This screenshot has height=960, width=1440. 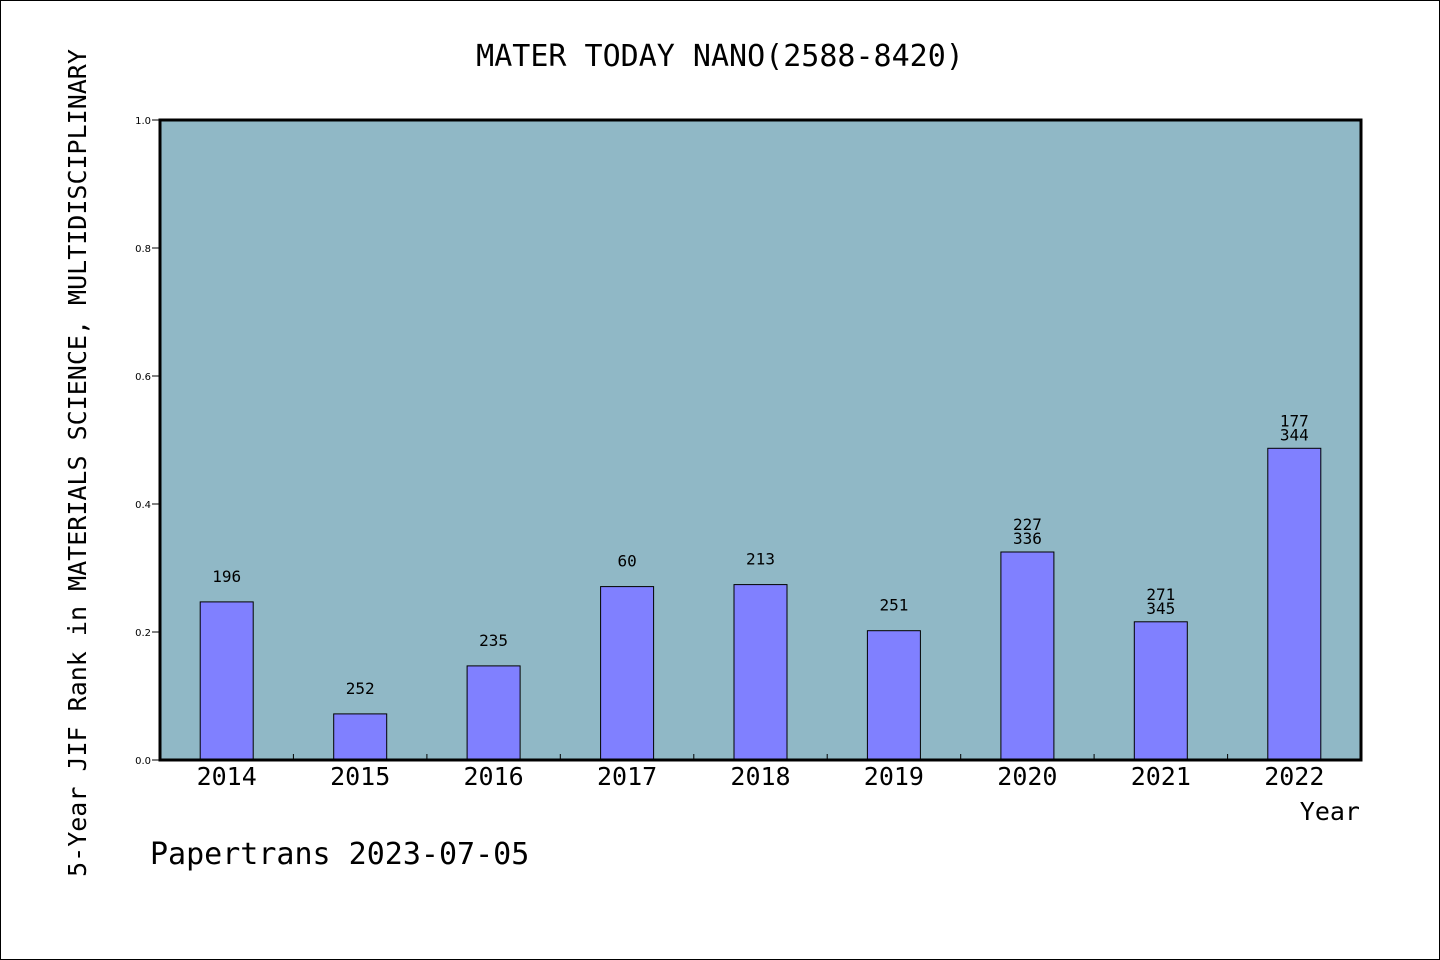 What do you see at coordinates (143, 121) in the screenshot?
I see `y-tick-label-1.0: 1.0` at bounding box center [143, 121].